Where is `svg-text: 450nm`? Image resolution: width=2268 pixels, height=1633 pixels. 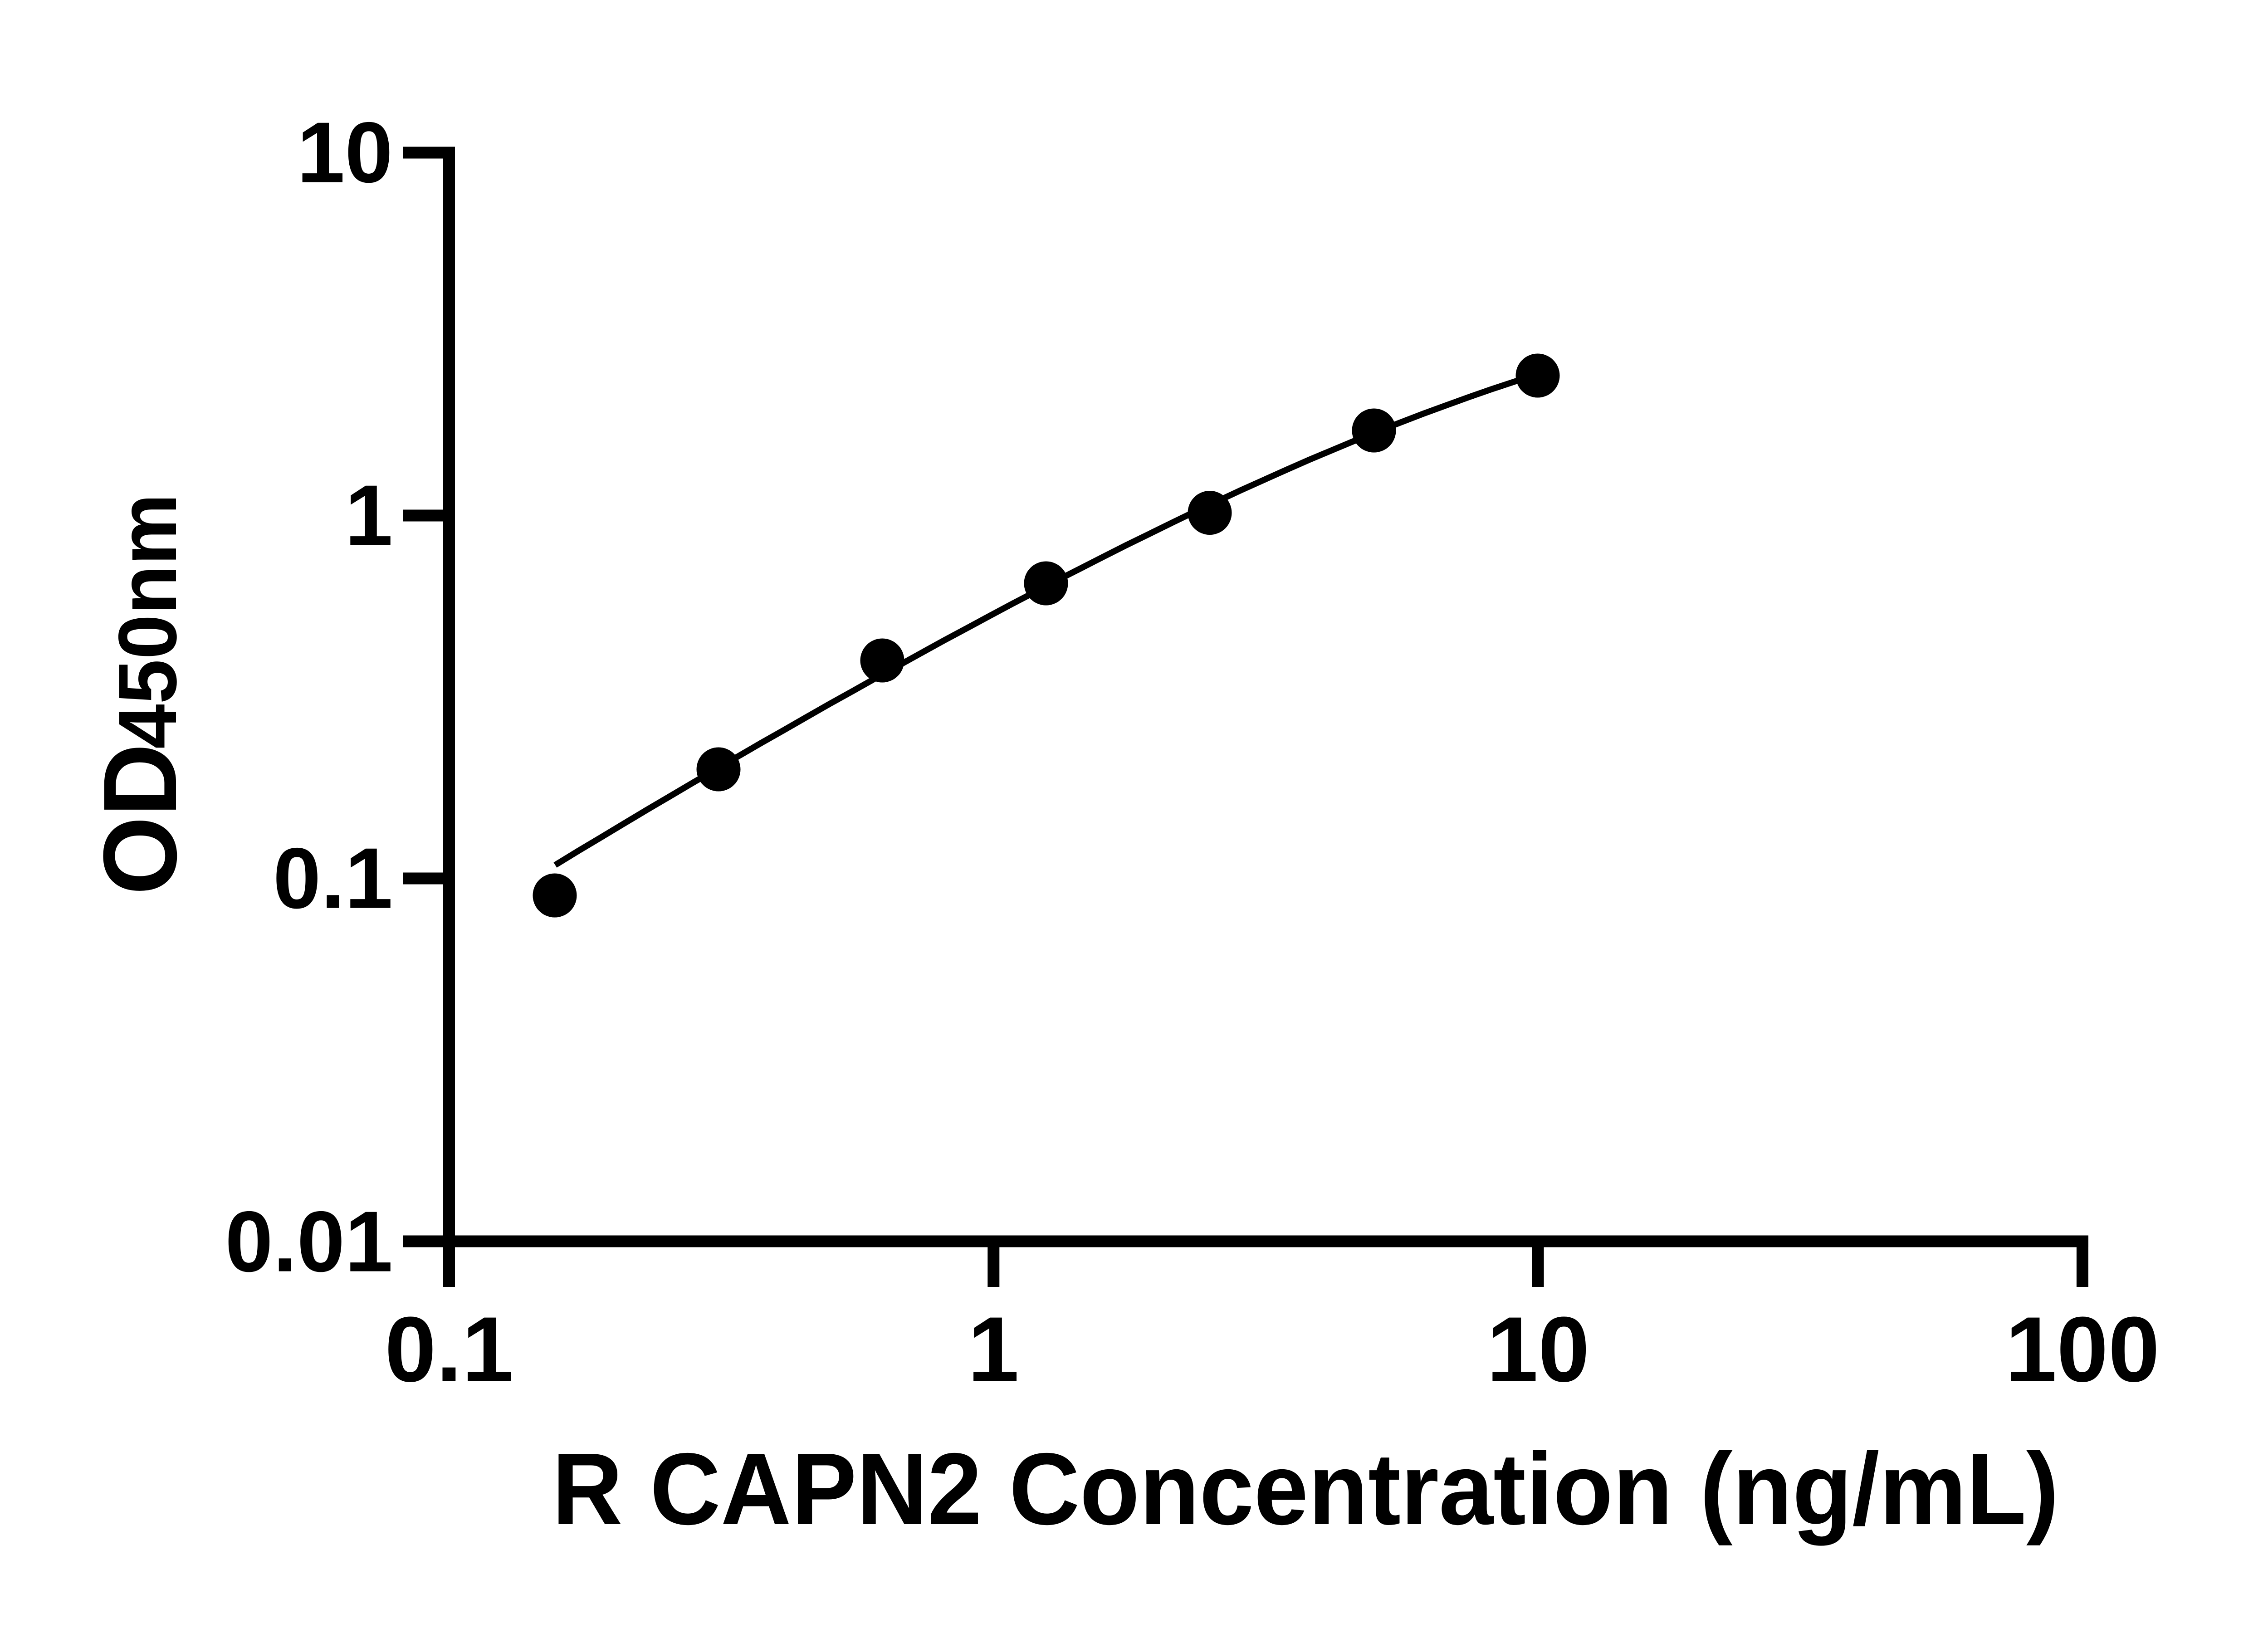 svg-text: 450nm is located at coordinates (147, 621).